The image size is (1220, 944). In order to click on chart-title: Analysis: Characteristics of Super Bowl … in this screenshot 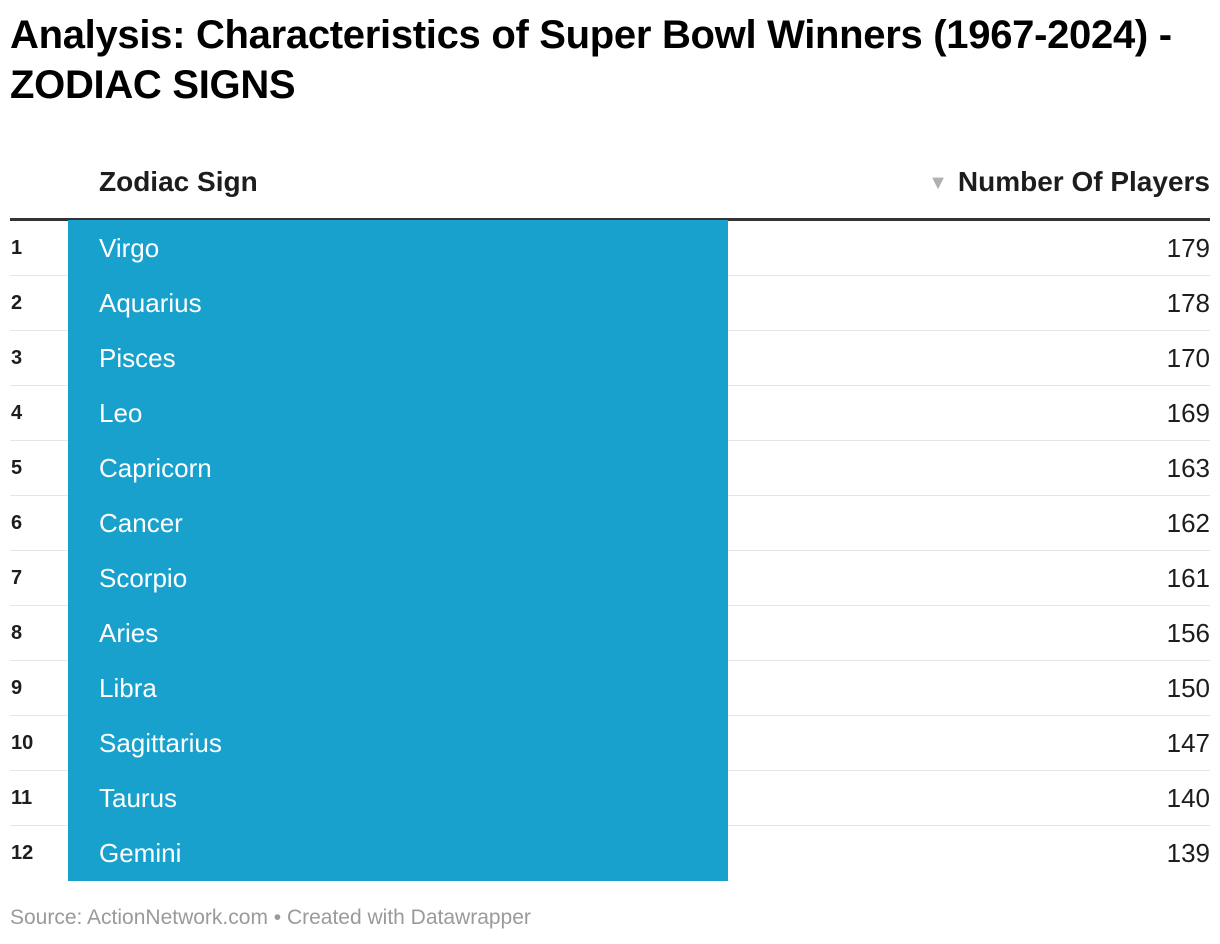, I will do `click(591, 60)`.